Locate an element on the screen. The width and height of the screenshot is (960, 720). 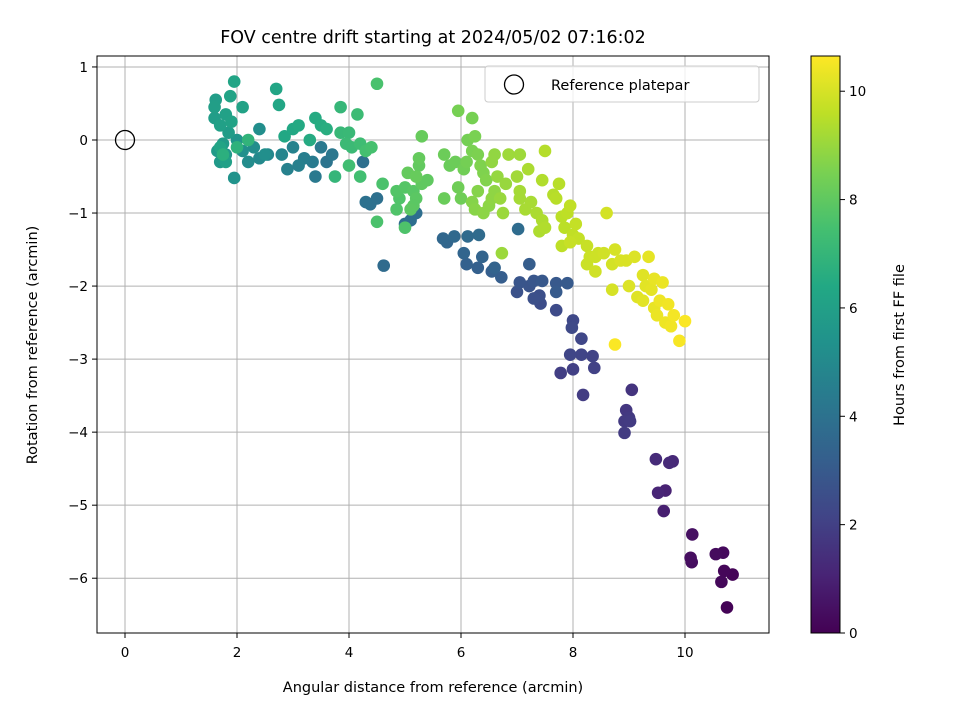
colorbar-tick-label: 6 is located at coordinates (853, 309).